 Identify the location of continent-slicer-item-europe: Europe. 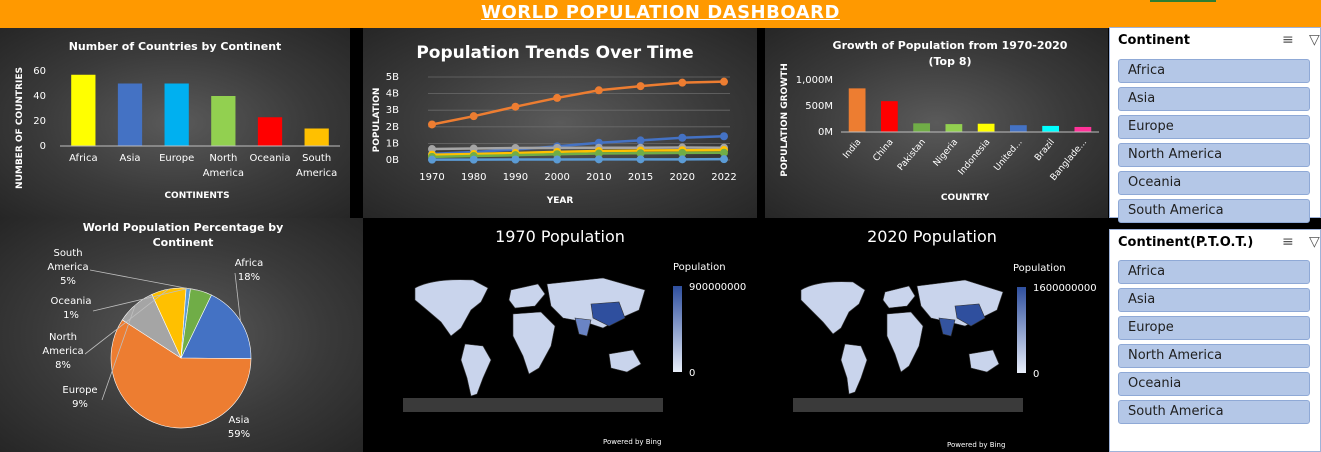
(1214, 127).